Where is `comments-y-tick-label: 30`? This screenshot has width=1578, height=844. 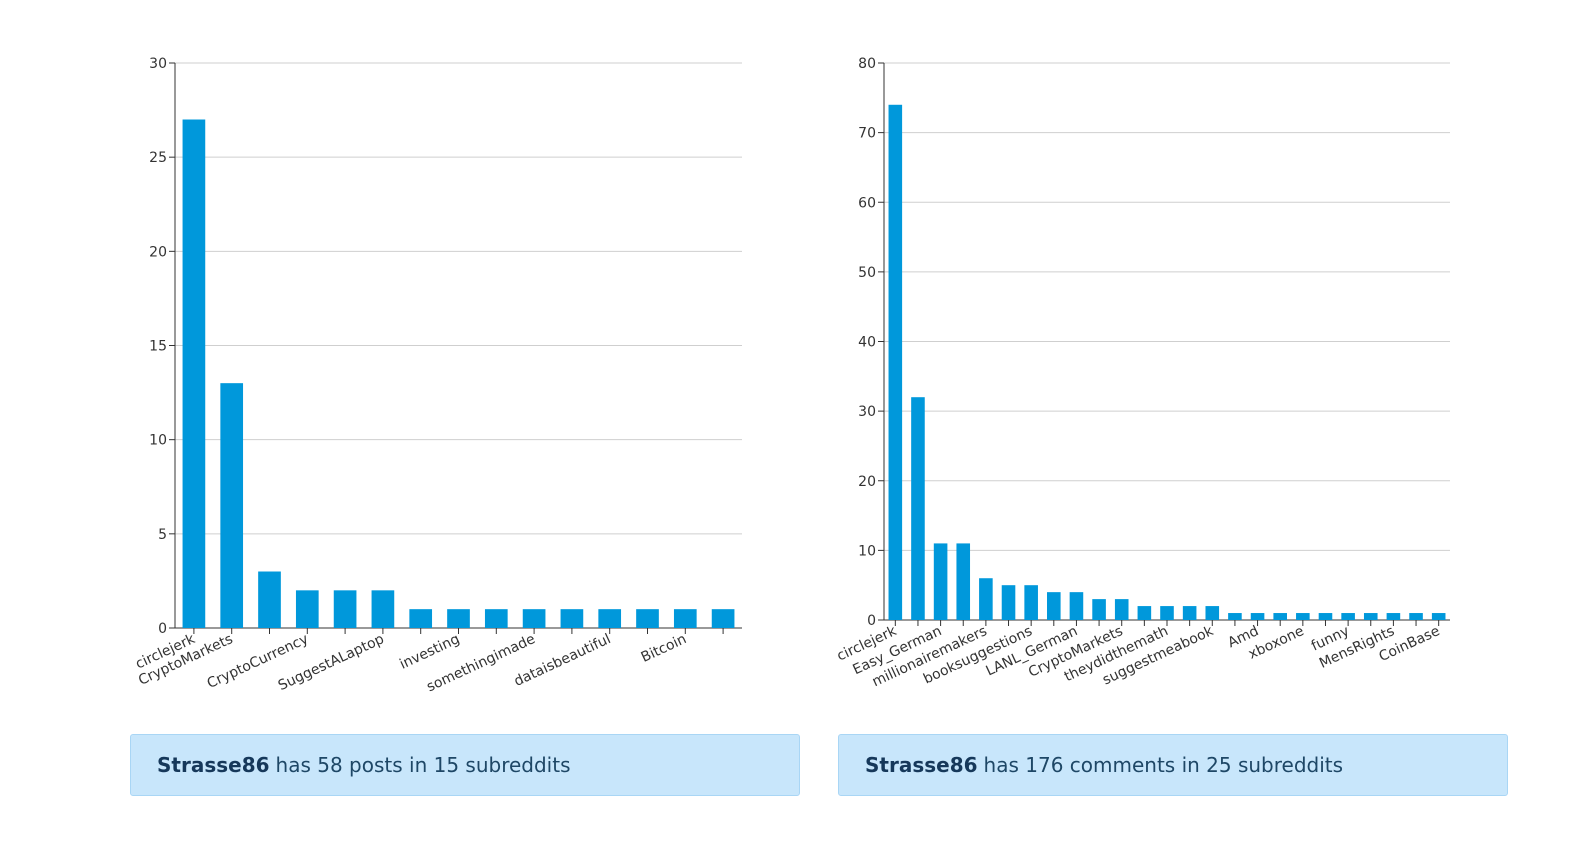 comments-y-tick-label: 30 is located at coordinates (867, 412).